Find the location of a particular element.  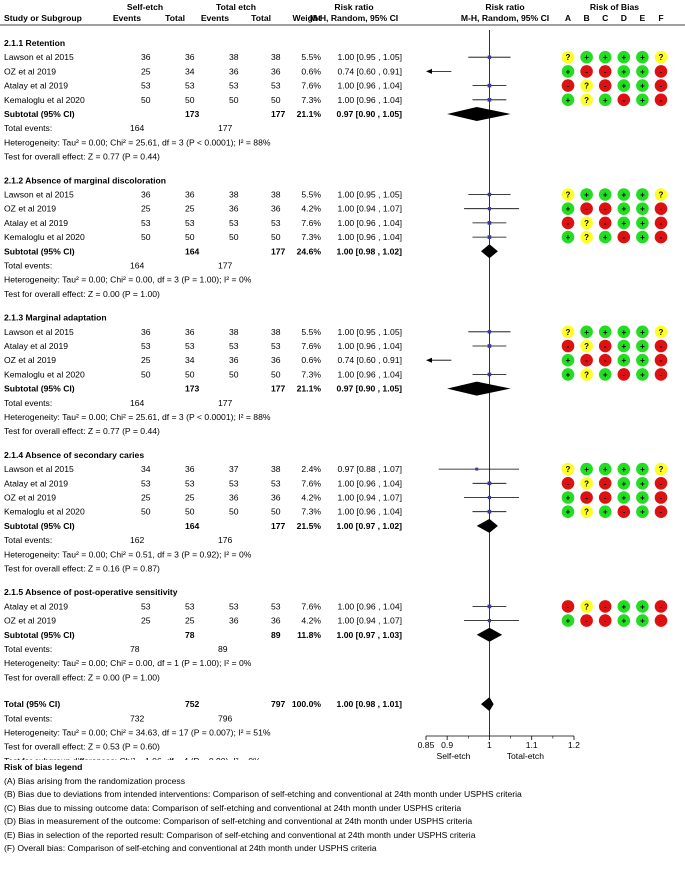

header-rr-title: Risk ratio is located at coordinates (353, 7).